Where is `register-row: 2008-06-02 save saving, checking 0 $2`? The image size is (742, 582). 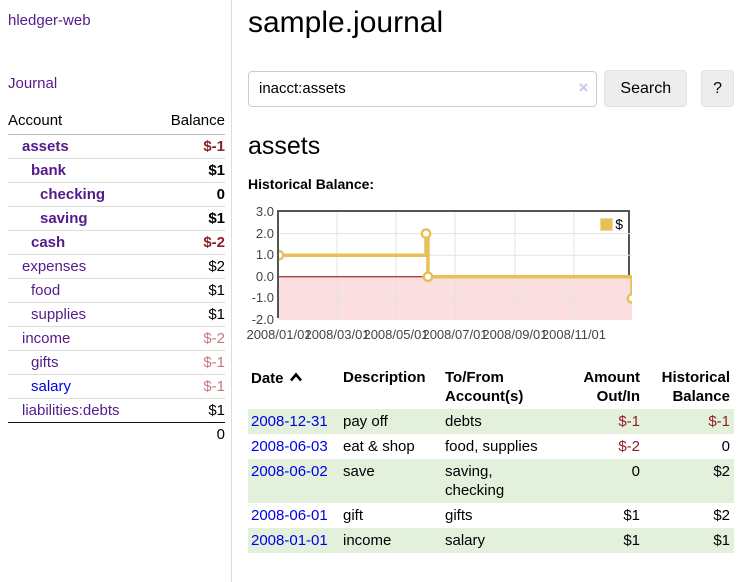 register-row: 2008-06-02 save saving, checking 0 $2 is located at coordinates (491, 481).